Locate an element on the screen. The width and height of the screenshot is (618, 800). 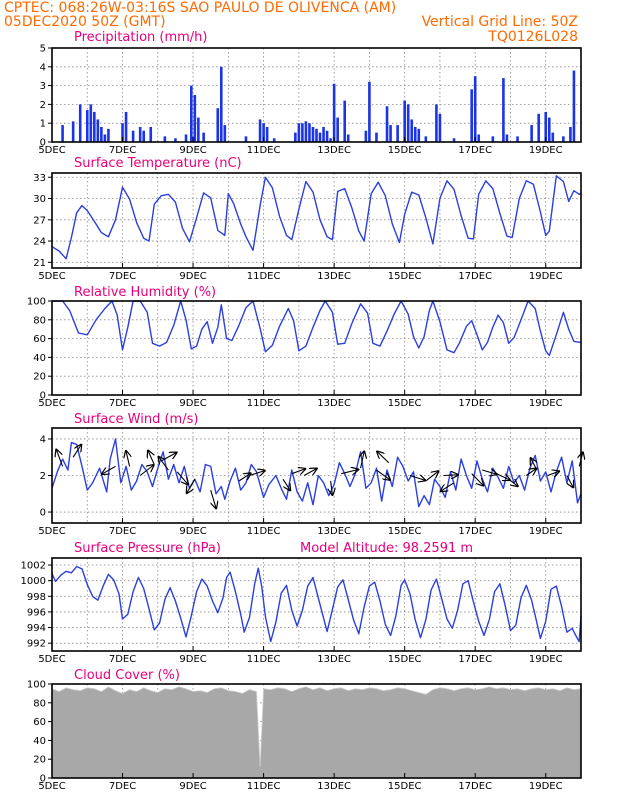
cloud-ytick-label: 0 is located at coordinates (43, 779).